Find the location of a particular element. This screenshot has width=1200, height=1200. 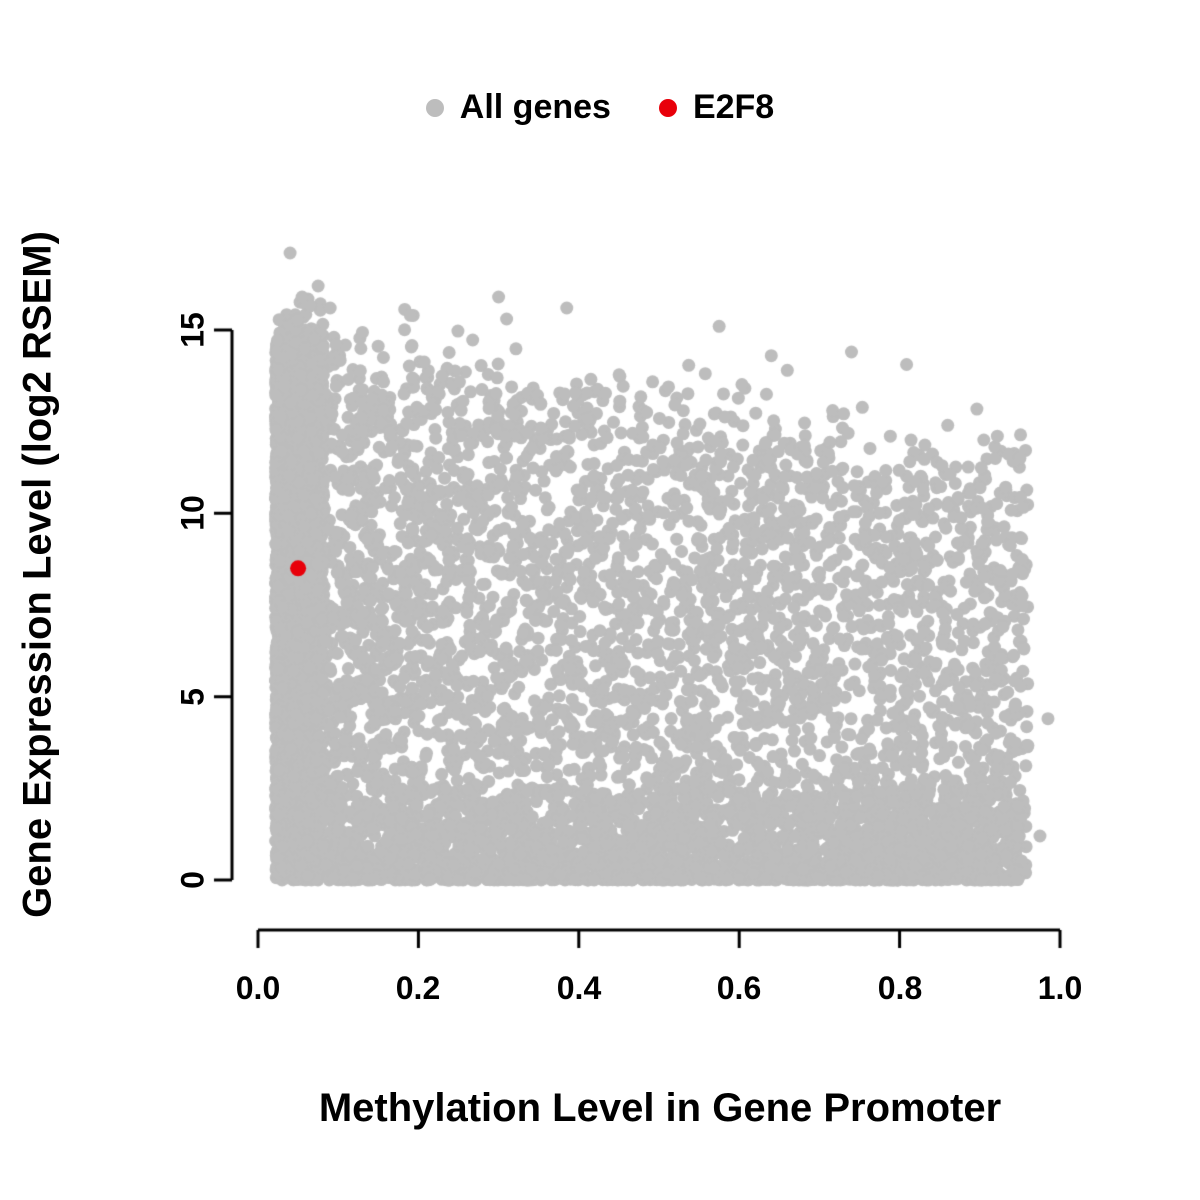

x-tick-label: 0.8 is located at coordinates (900, 988).